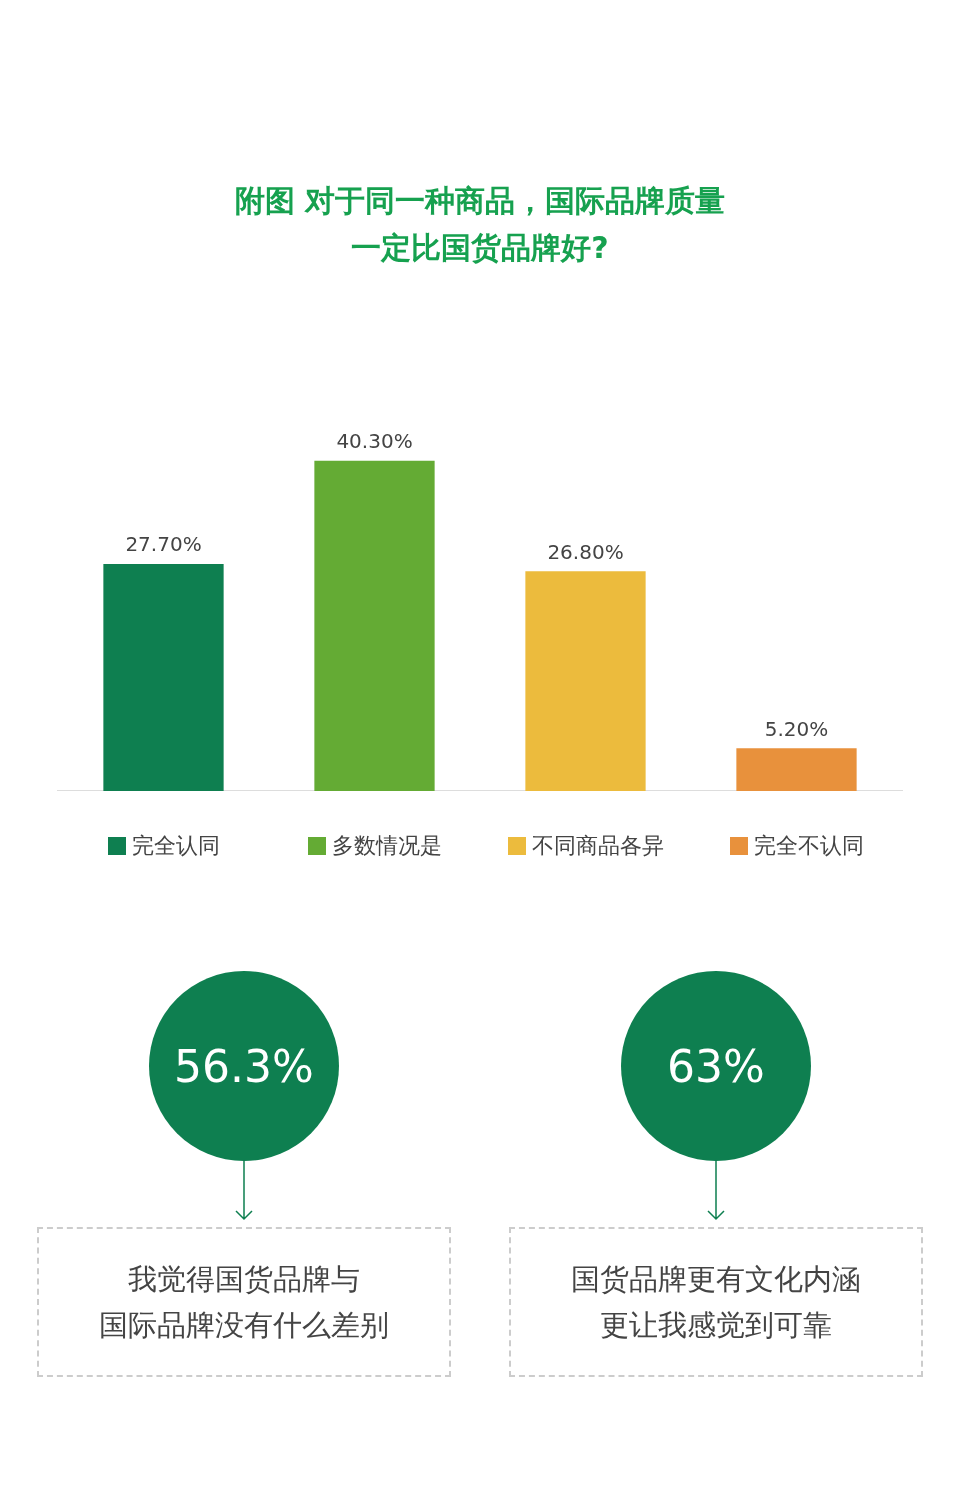  Describe the element at coordinates (585, 551) in the screenshot. I see `data-label: 26.80%` at that location.